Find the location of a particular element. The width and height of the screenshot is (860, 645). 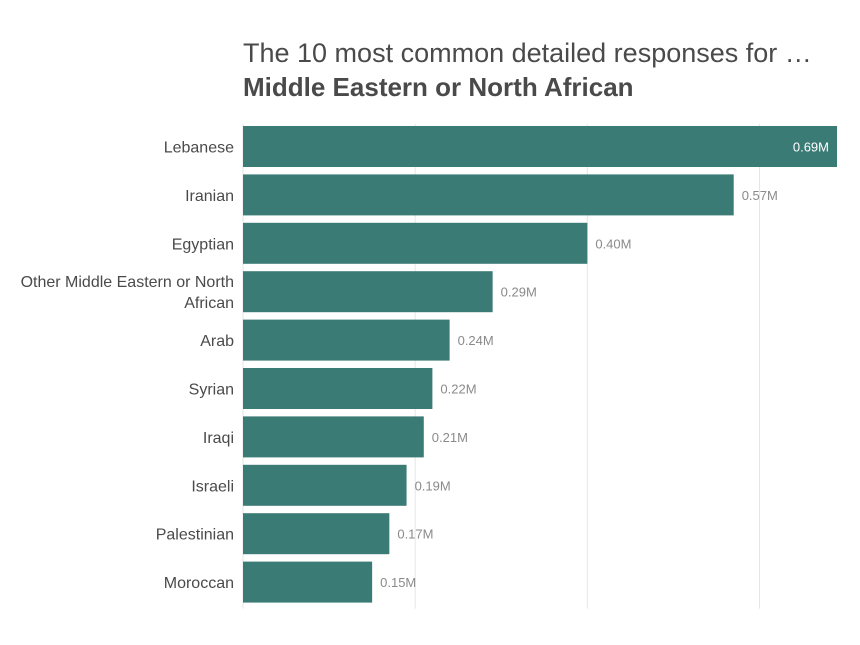

chart-subtitle: Middle Eastern or North African is located at coordinates (438, 87).